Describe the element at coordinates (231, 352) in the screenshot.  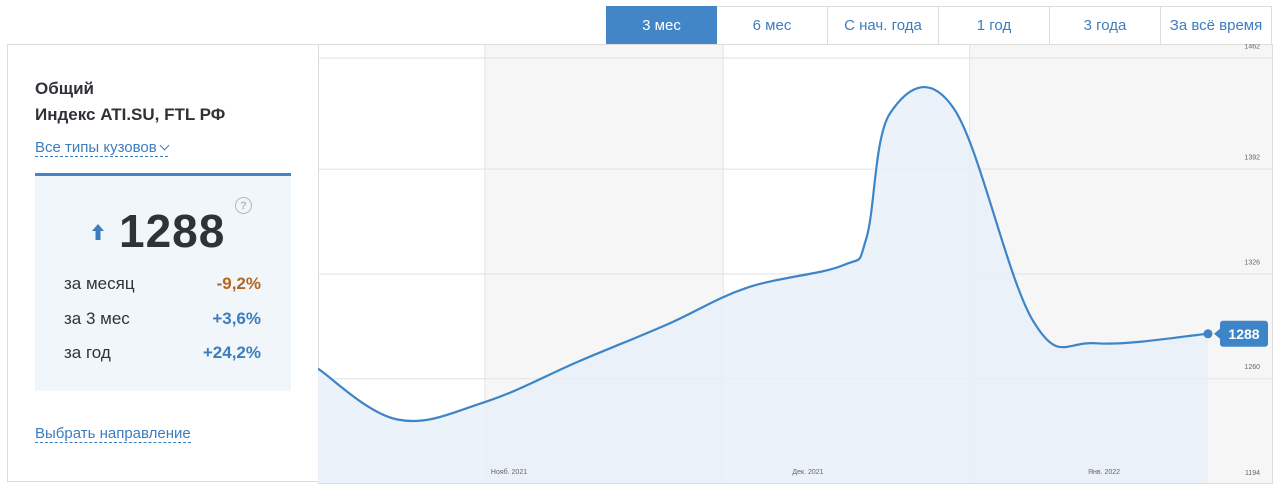
I see `change-row-value: +24,2%` at that location.